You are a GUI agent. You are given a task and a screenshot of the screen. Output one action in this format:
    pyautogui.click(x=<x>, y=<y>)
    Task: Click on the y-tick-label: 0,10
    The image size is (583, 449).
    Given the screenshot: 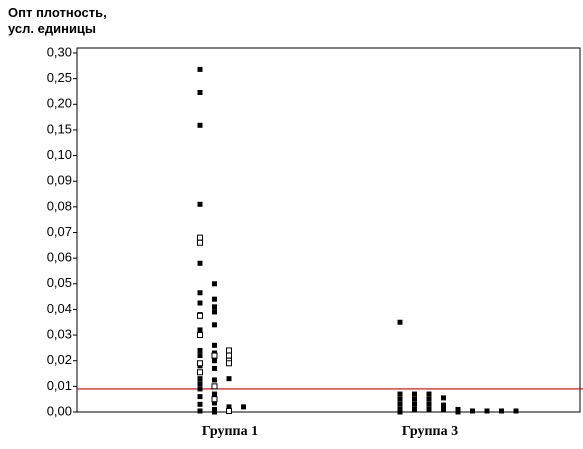 What is the action you would take?
    pyautogui.click(x=59, y=154)
    